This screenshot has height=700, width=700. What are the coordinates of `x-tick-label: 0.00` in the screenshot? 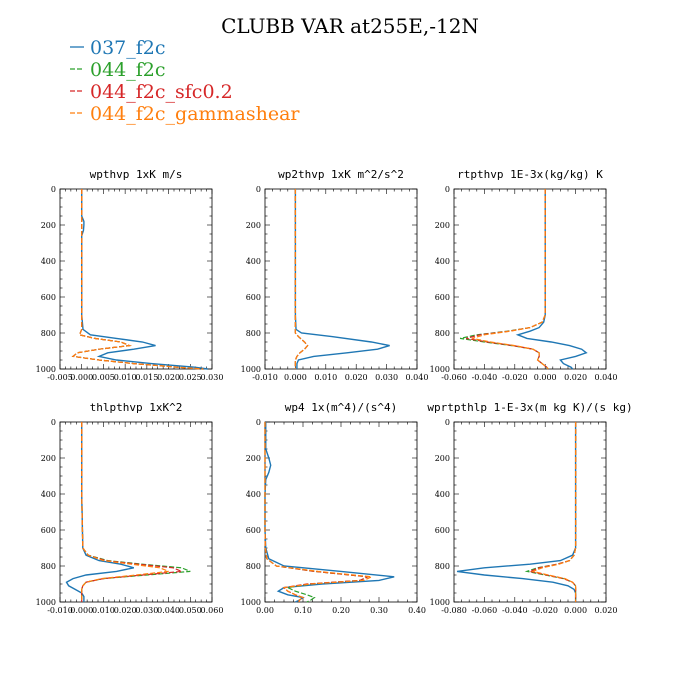 It's located at (265, 610).